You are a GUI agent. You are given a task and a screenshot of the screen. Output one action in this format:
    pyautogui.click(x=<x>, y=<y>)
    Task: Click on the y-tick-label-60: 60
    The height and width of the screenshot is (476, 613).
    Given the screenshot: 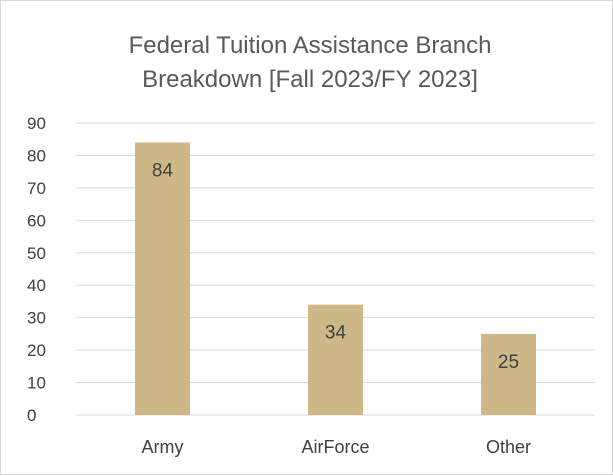 What is the action you would take?
    pyautogui.click(x=36, y=220)
    